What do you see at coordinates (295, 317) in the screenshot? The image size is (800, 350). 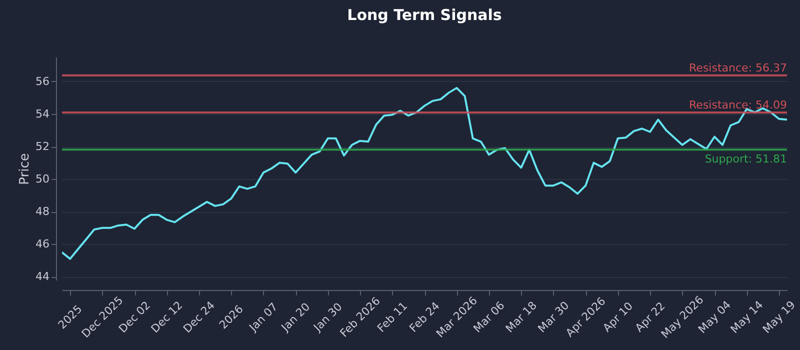 I see `x-tick-label: Jan 20` at bounding box center [295, 317].